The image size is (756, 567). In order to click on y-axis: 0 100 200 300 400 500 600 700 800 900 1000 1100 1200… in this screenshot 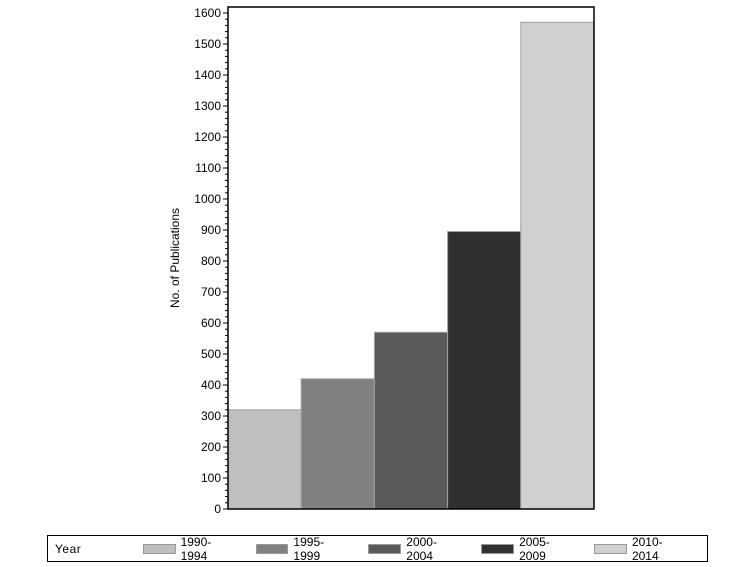, I will do `click(211, 261)`.